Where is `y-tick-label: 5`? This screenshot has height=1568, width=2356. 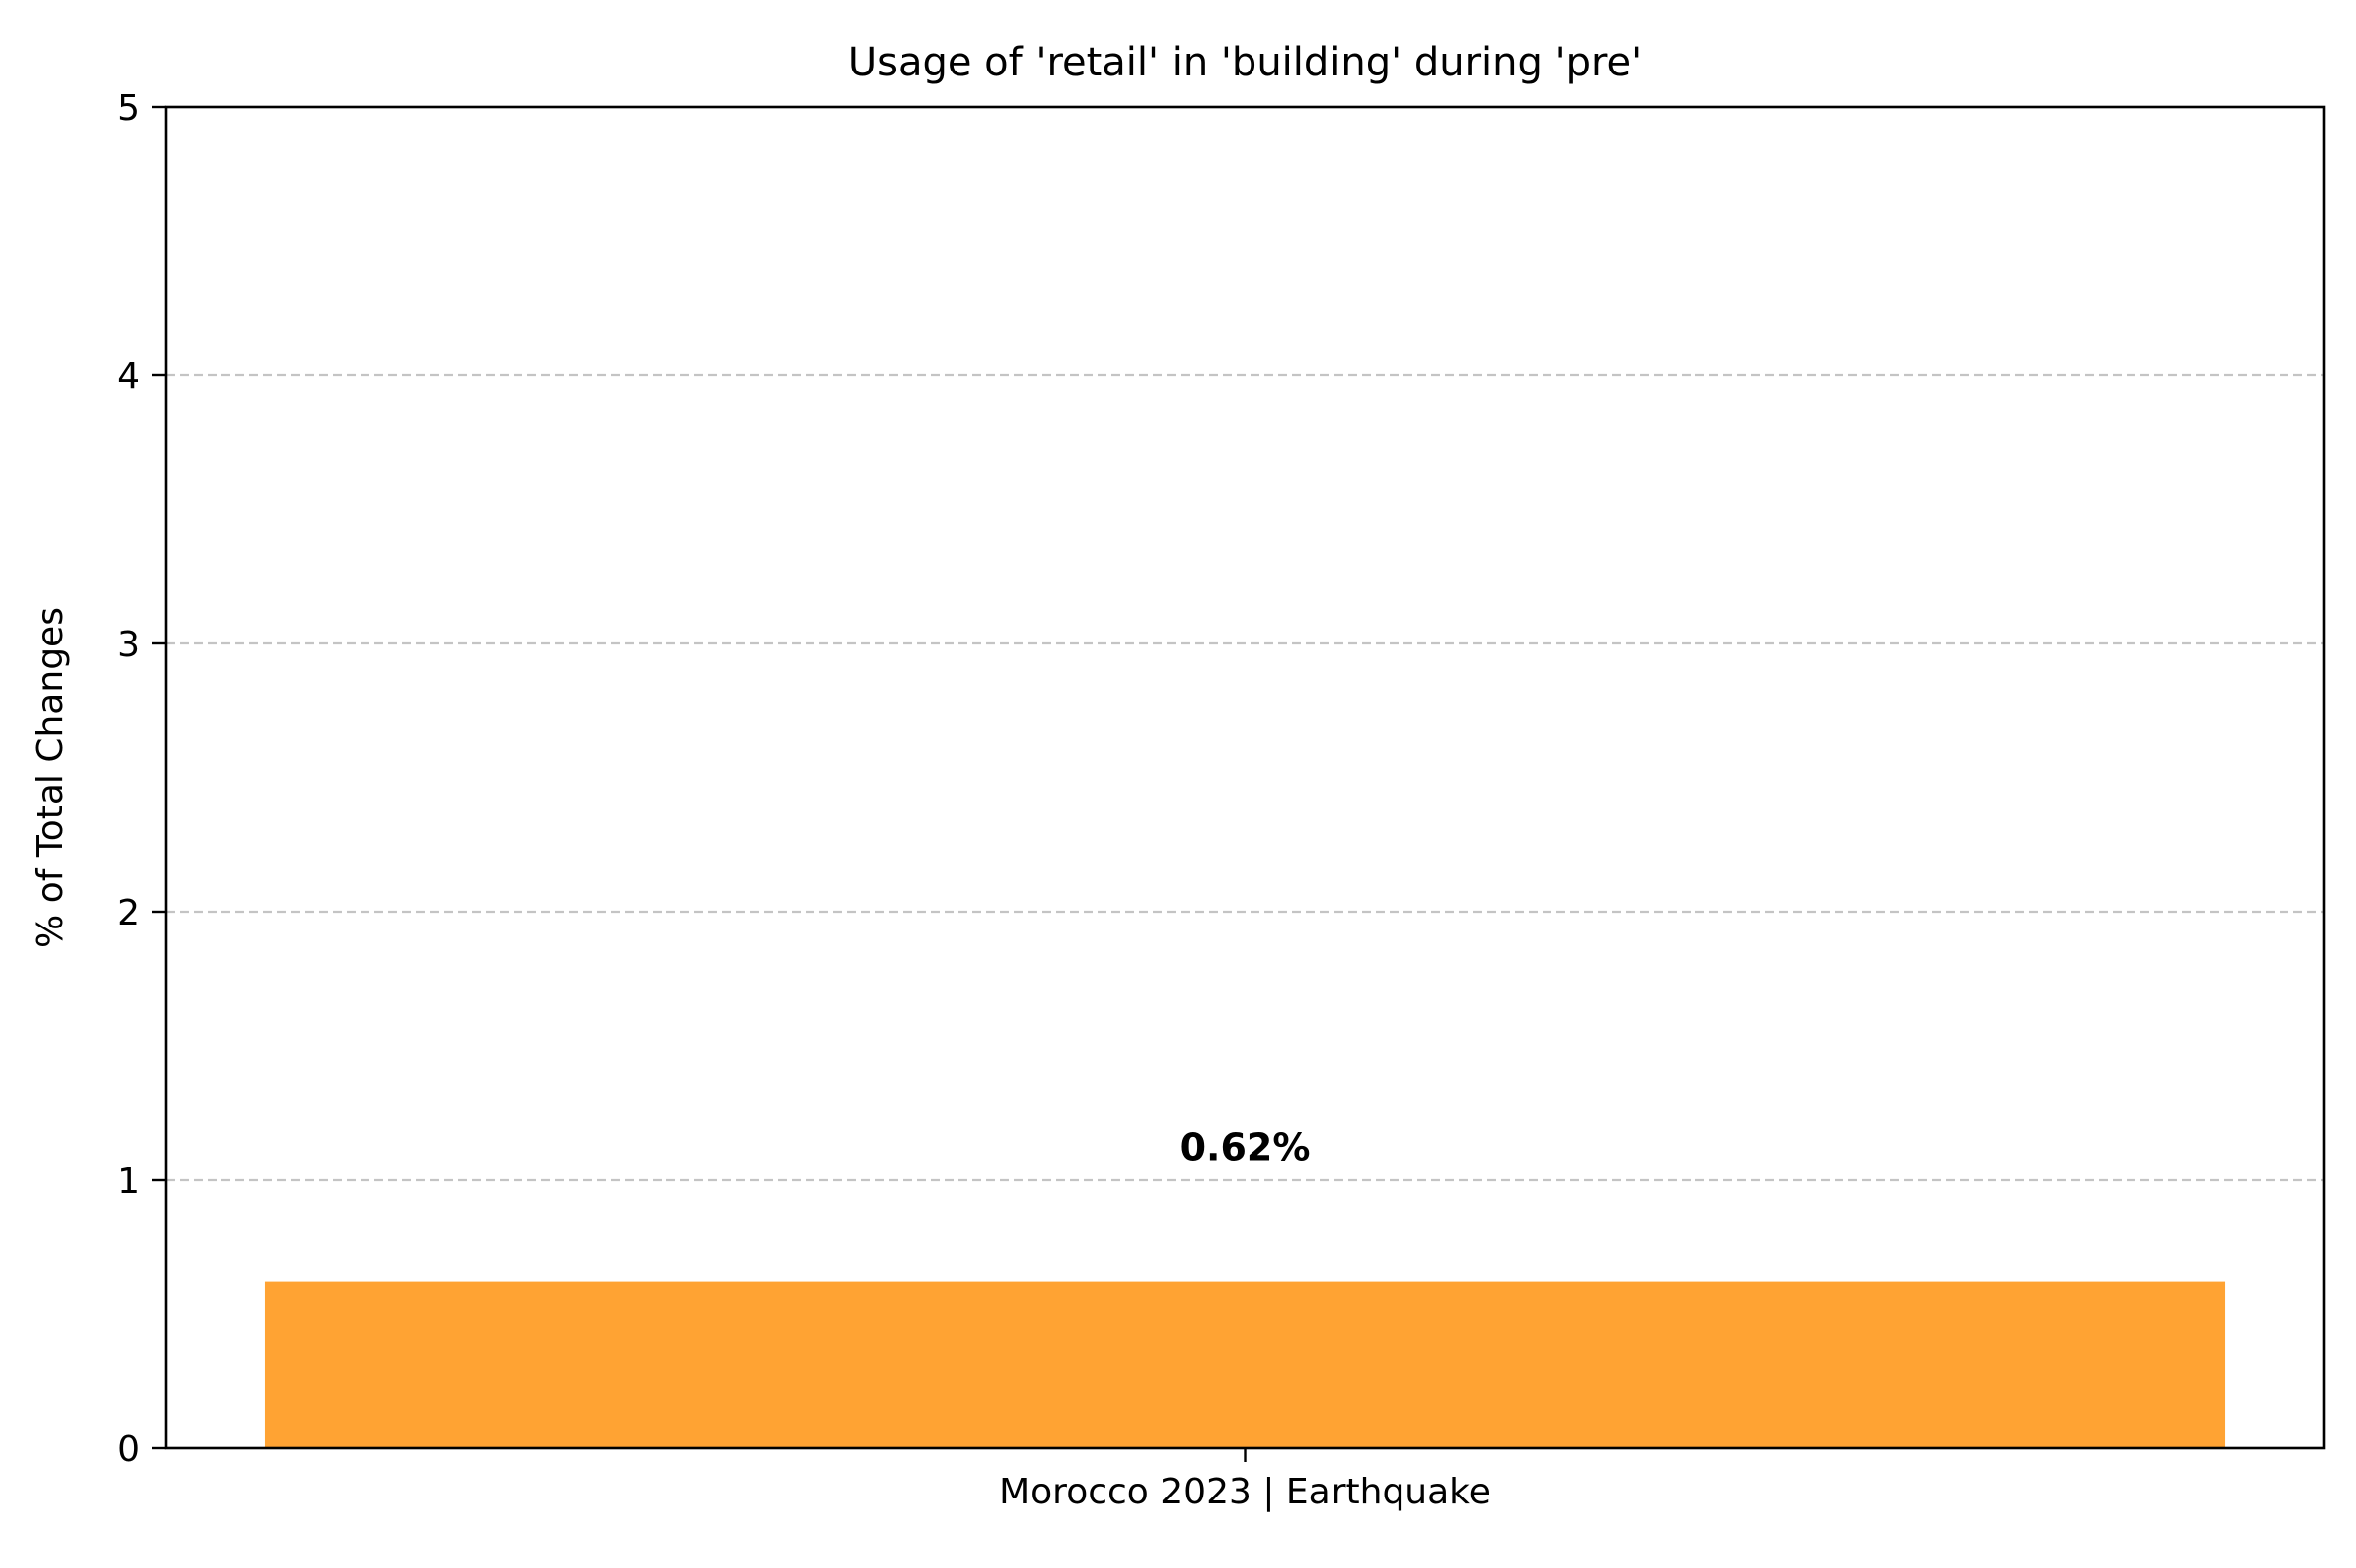
y-tick-label: 5 is located at coordinates (128, 108).